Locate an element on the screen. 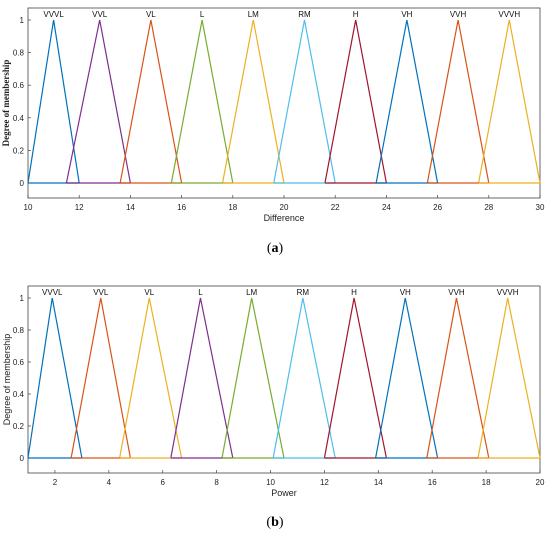 The image size is (550, 538). x-tick-label: 8 is located at coordinates (216, 482).